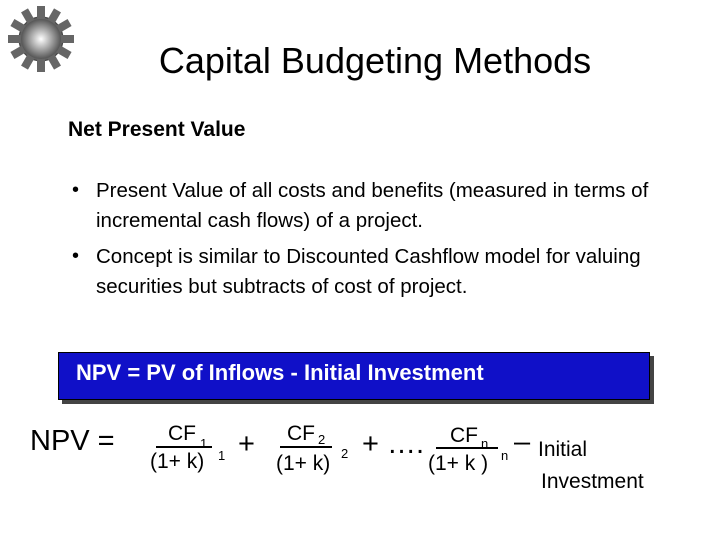 The width and height of the screenshot is (720, 540). I want to click on superscript: 2, so click(345, 453).